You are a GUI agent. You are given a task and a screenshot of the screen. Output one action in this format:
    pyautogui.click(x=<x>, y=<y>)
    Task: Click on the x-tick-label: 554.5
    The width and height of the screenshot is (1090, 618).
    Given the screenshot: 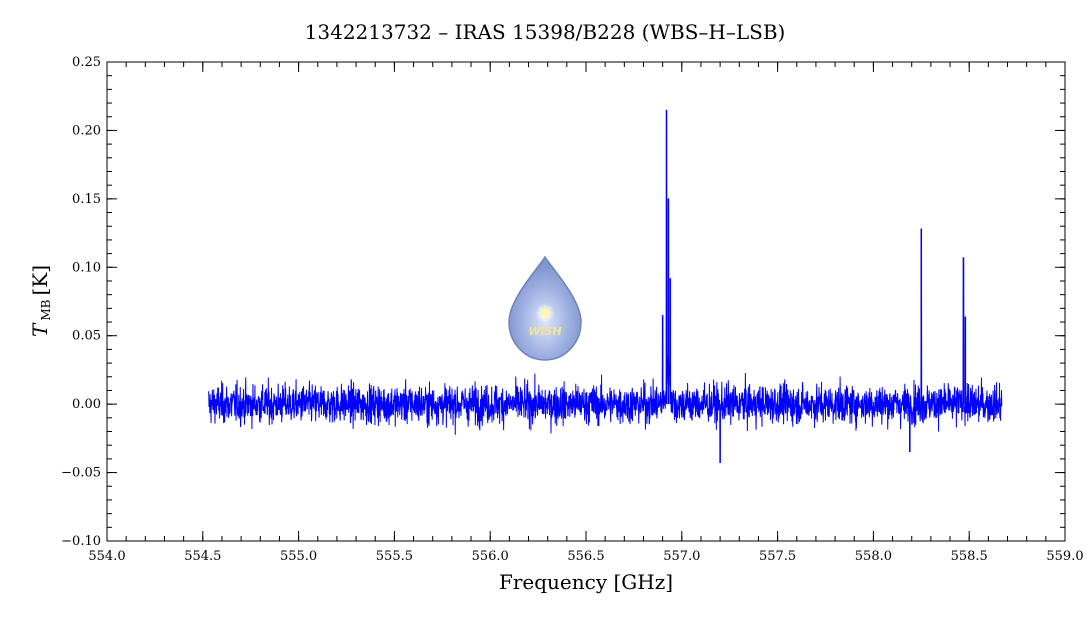 What is the action you would take?
    pyautogui.click(x=202, y=556)
    